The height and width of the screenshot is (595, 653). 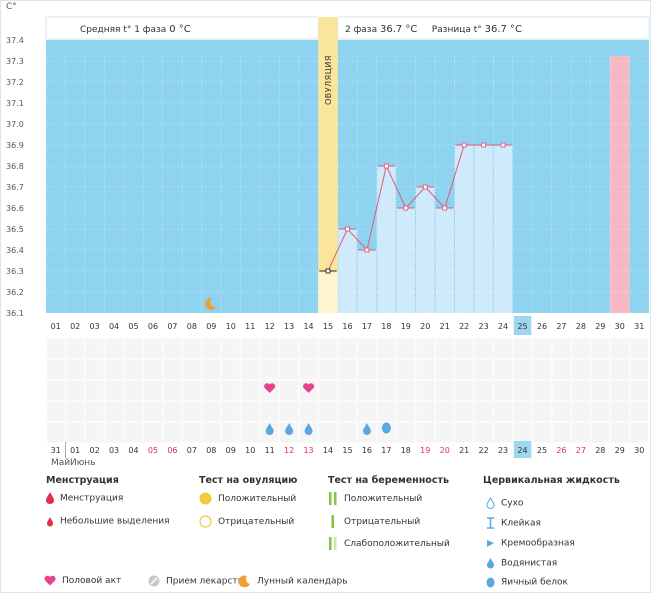 What do you see at coordinates (308, 450) in the screenshot?
I see `calendar-date-label: 13` at bounding box center [308, 450].